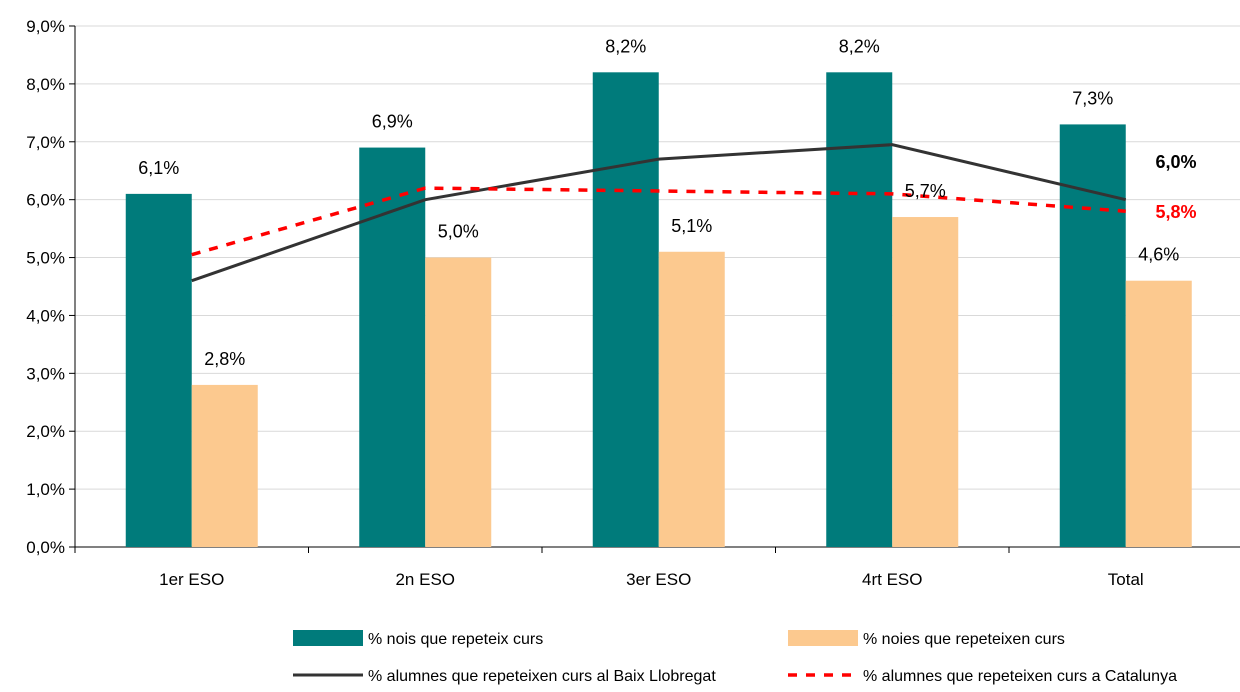 This screenshot has height=692, width=1240. I want to click on data-label: 5,7%, so click(925, 191).